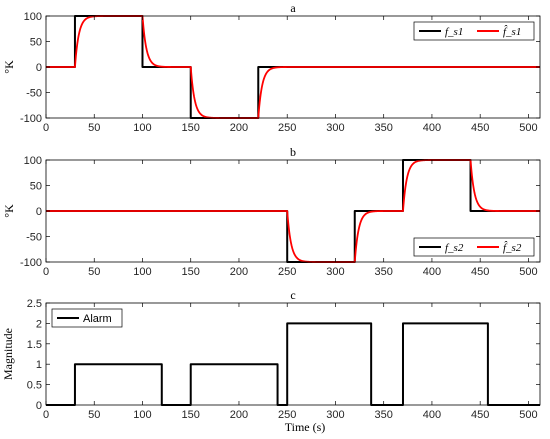  Describe the element at coordinates (512, 247) in the screenshot. I see `legend-label: f̂_s2` at that location.